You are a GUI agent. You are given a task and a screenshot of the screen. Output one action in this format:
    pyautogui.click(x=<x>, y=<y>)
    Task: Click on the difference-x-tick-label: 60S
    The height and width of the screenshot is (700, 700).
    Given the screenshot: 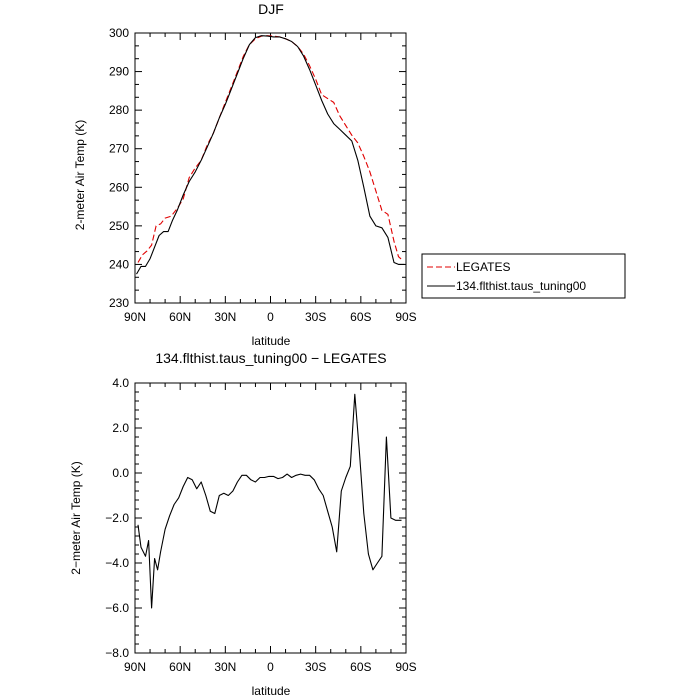 What is the action you would take?
    pyautogui.click(x=360, y=667)
    